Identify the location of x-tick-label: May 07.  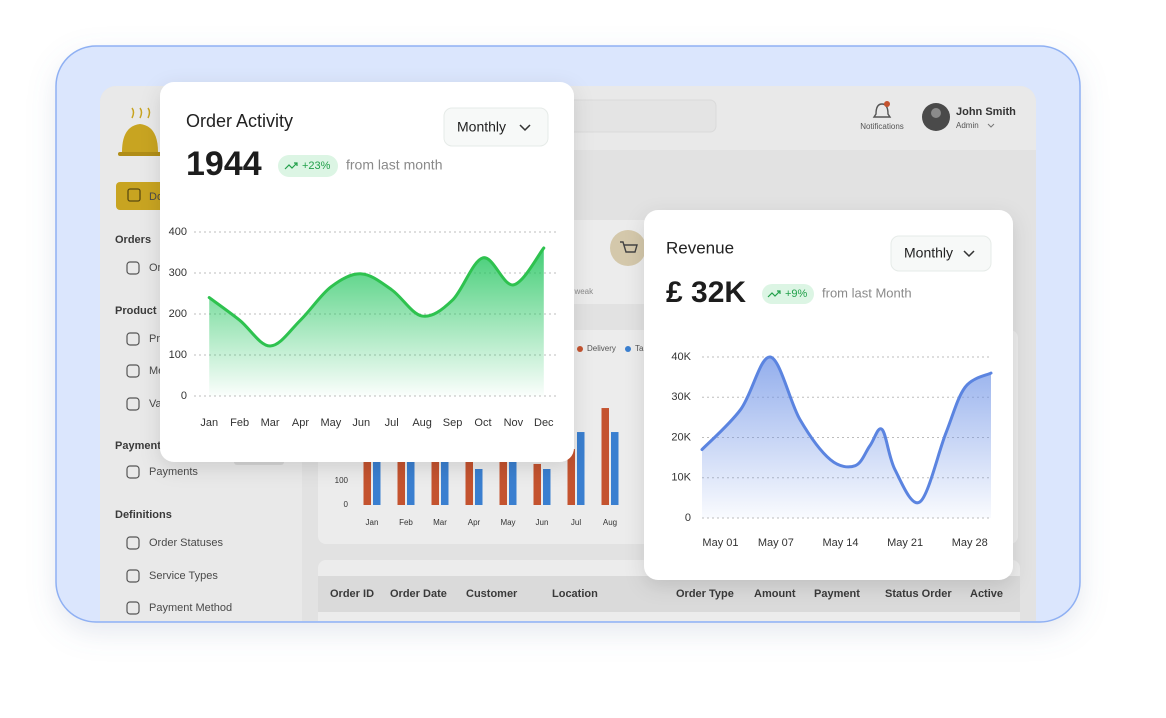
(776, 543).